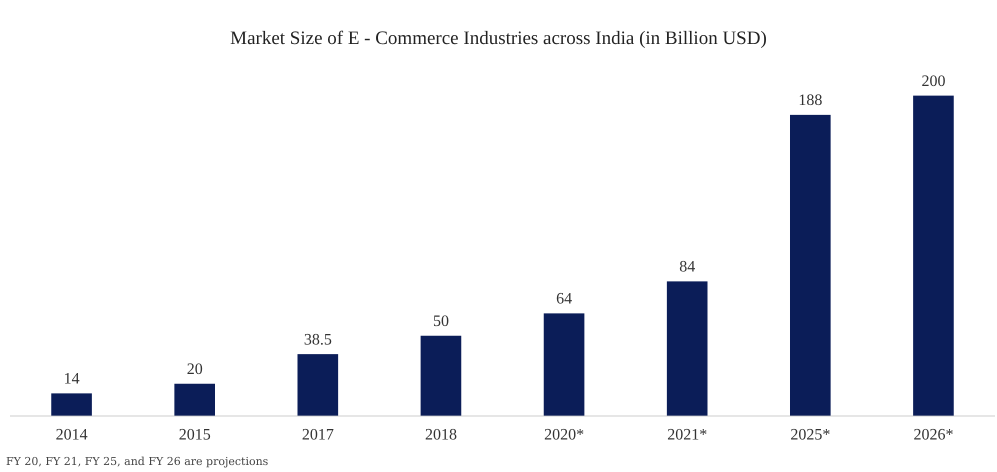  Describe the element at coordinates (440, 321) in the screenshot. I see `data-label: 50` at that location.